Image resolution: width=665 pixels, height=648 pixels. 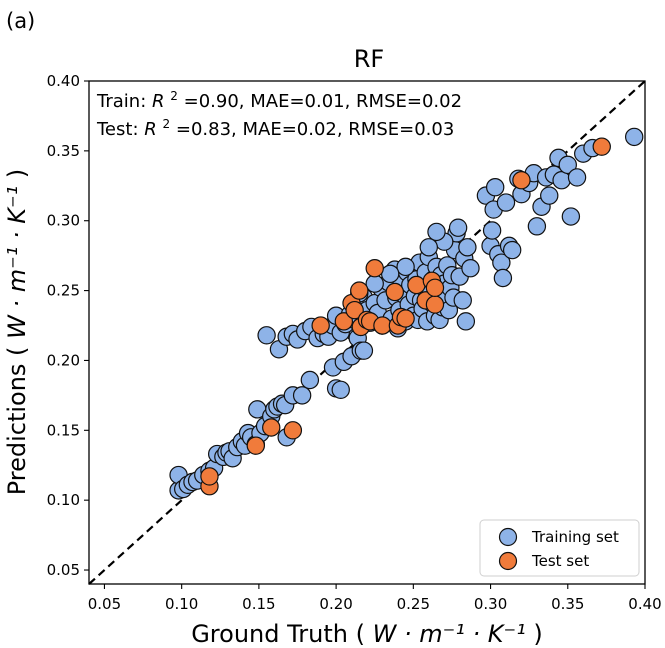 I want to click on legend-box, so click(x=559, y=548).